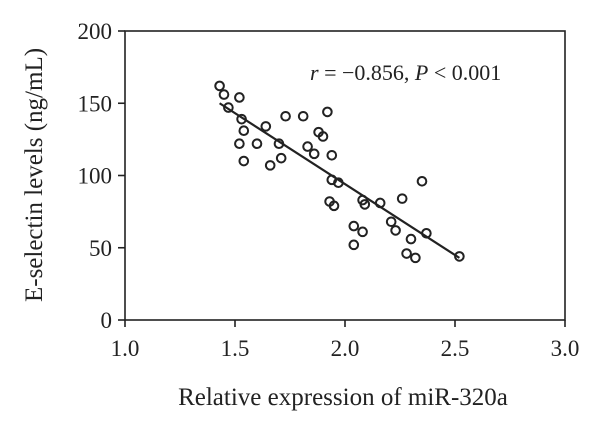 The width and height of the screenshot is (600, 433). I want to click on y-tick-label: 200, so click(95, 31).